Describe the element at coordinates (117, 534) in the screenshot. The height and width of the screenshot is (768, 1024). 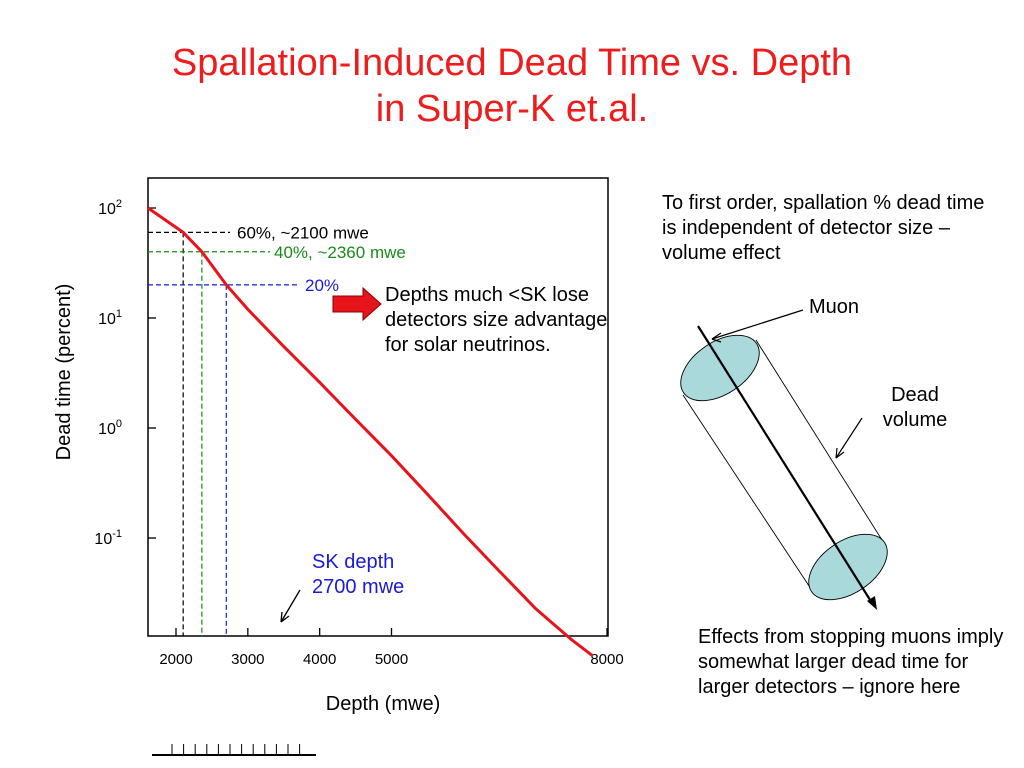
I see `y-tick-exponent: -1` at that location.